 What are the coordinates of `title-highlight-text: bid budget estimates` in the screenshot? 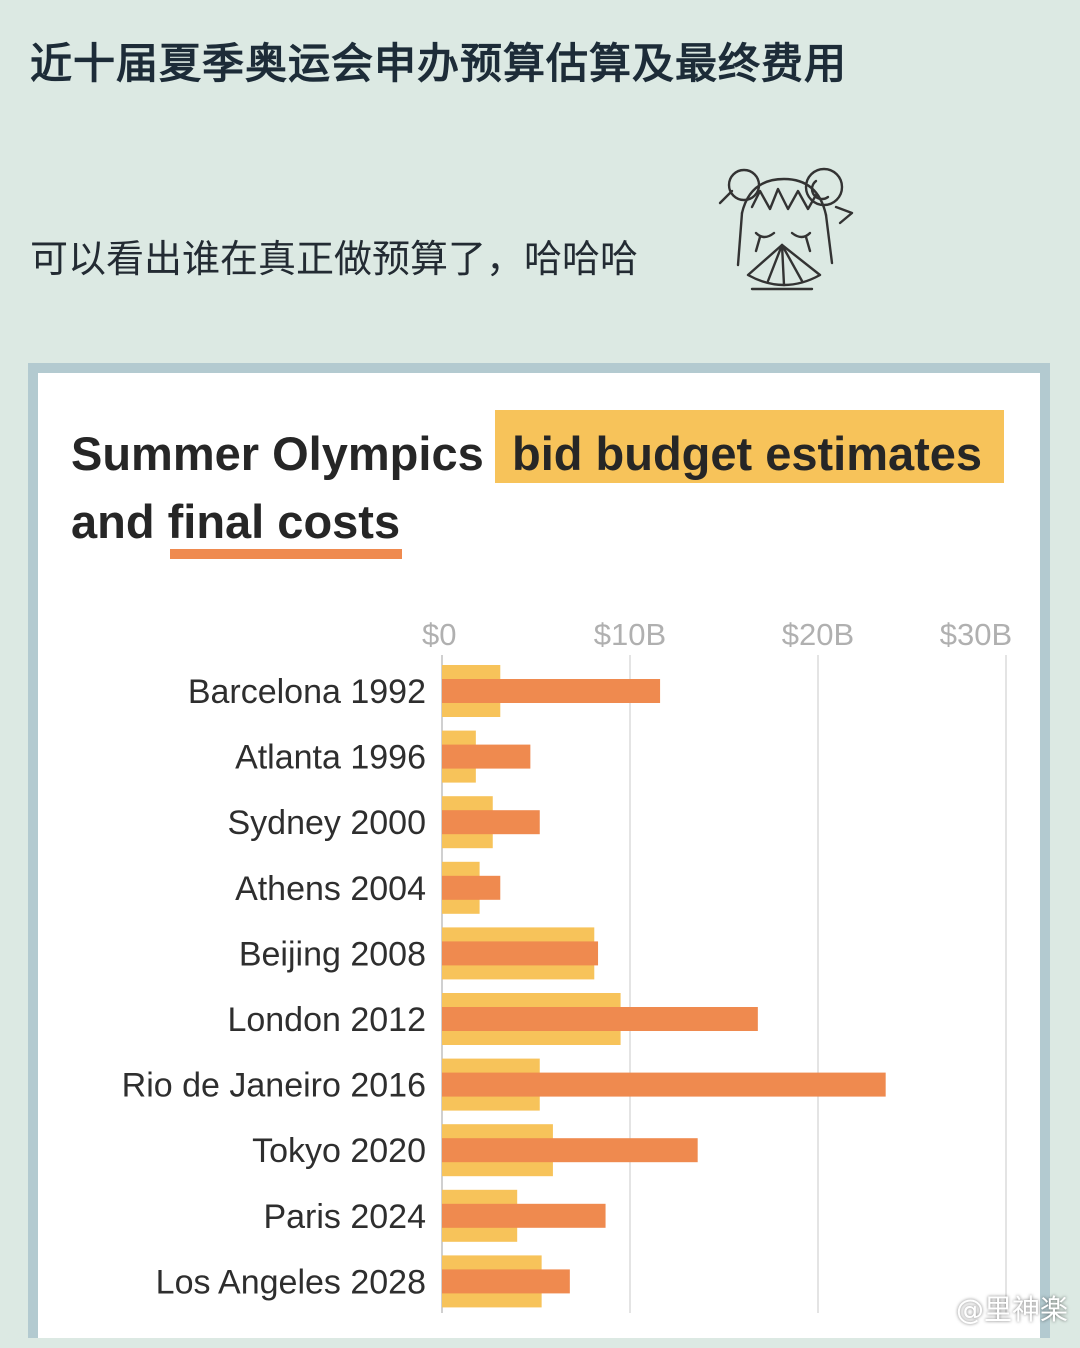 It's located at (747, 453).